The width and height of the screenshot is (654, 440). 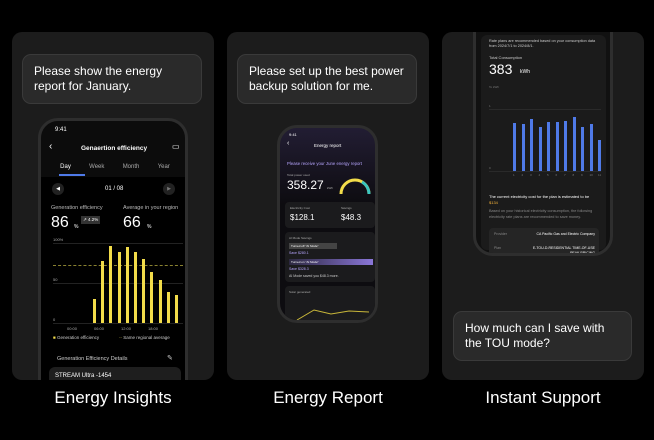 I want to click on x-tick: 8, so click(x=573, y=175).